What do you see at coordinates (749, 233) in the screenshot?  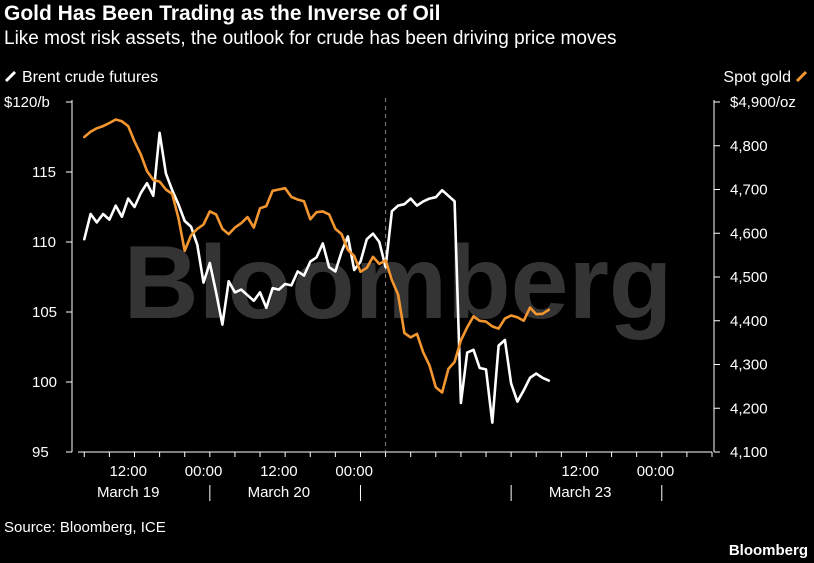 I see `right-y-tick-label: 4,600` at bounding box center [749, 233].